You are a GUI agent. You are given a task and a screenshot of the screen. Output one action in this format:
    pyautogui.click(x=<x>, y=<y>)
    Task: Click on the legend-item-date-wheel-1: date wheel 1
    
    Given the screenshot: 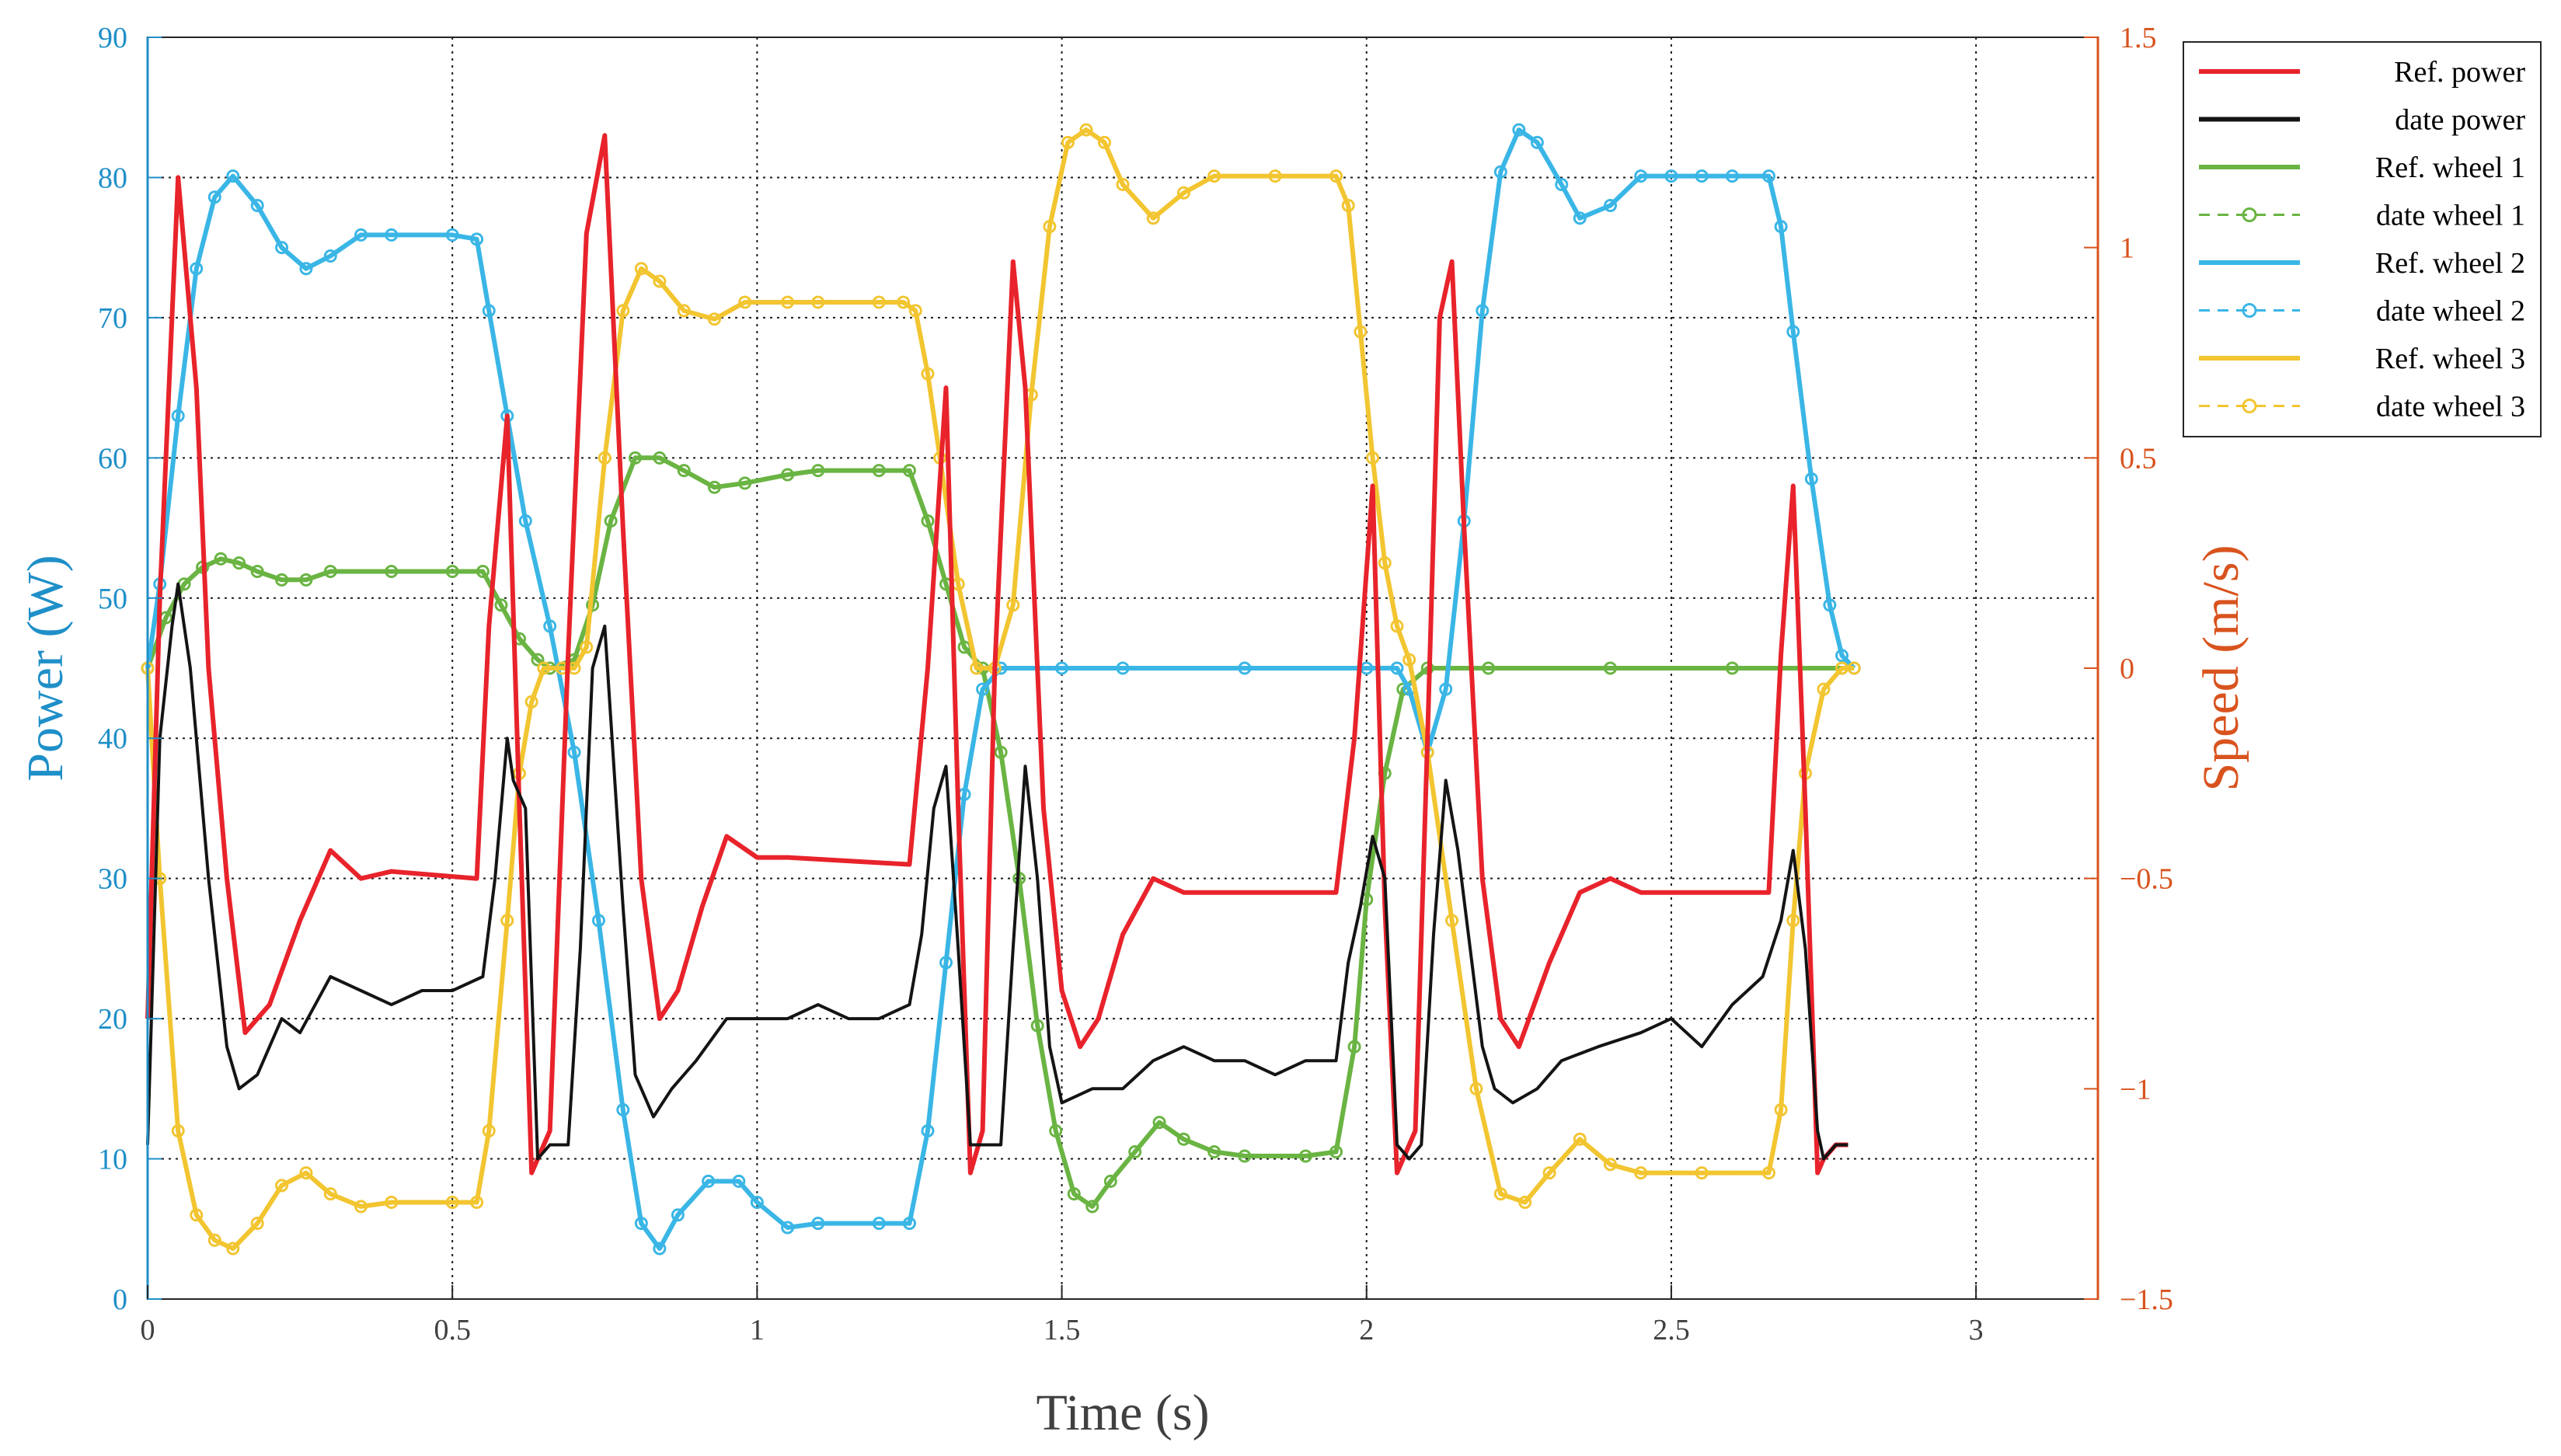 What is the action you would take?
    pyautogui.click(x=2362, y=216)
    